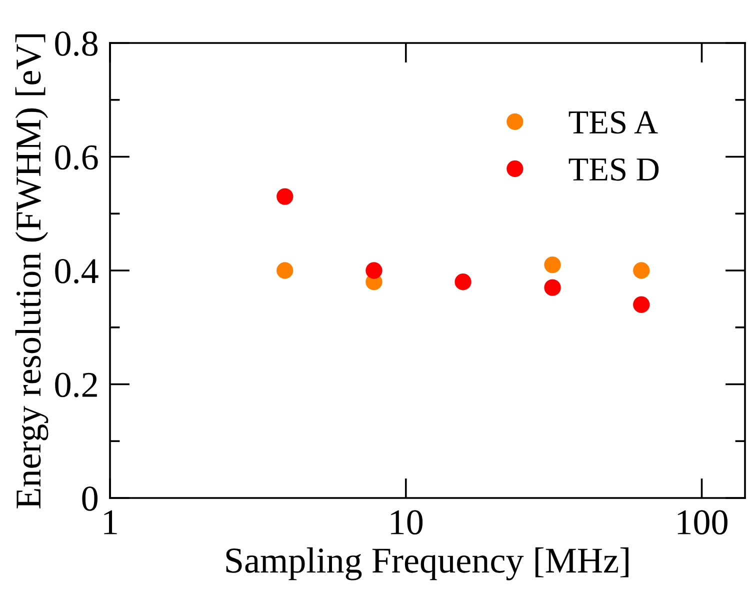 The width and height of the screenshot is (748, 589). I want to click on x-tick-label: 1, so click(110, 522).